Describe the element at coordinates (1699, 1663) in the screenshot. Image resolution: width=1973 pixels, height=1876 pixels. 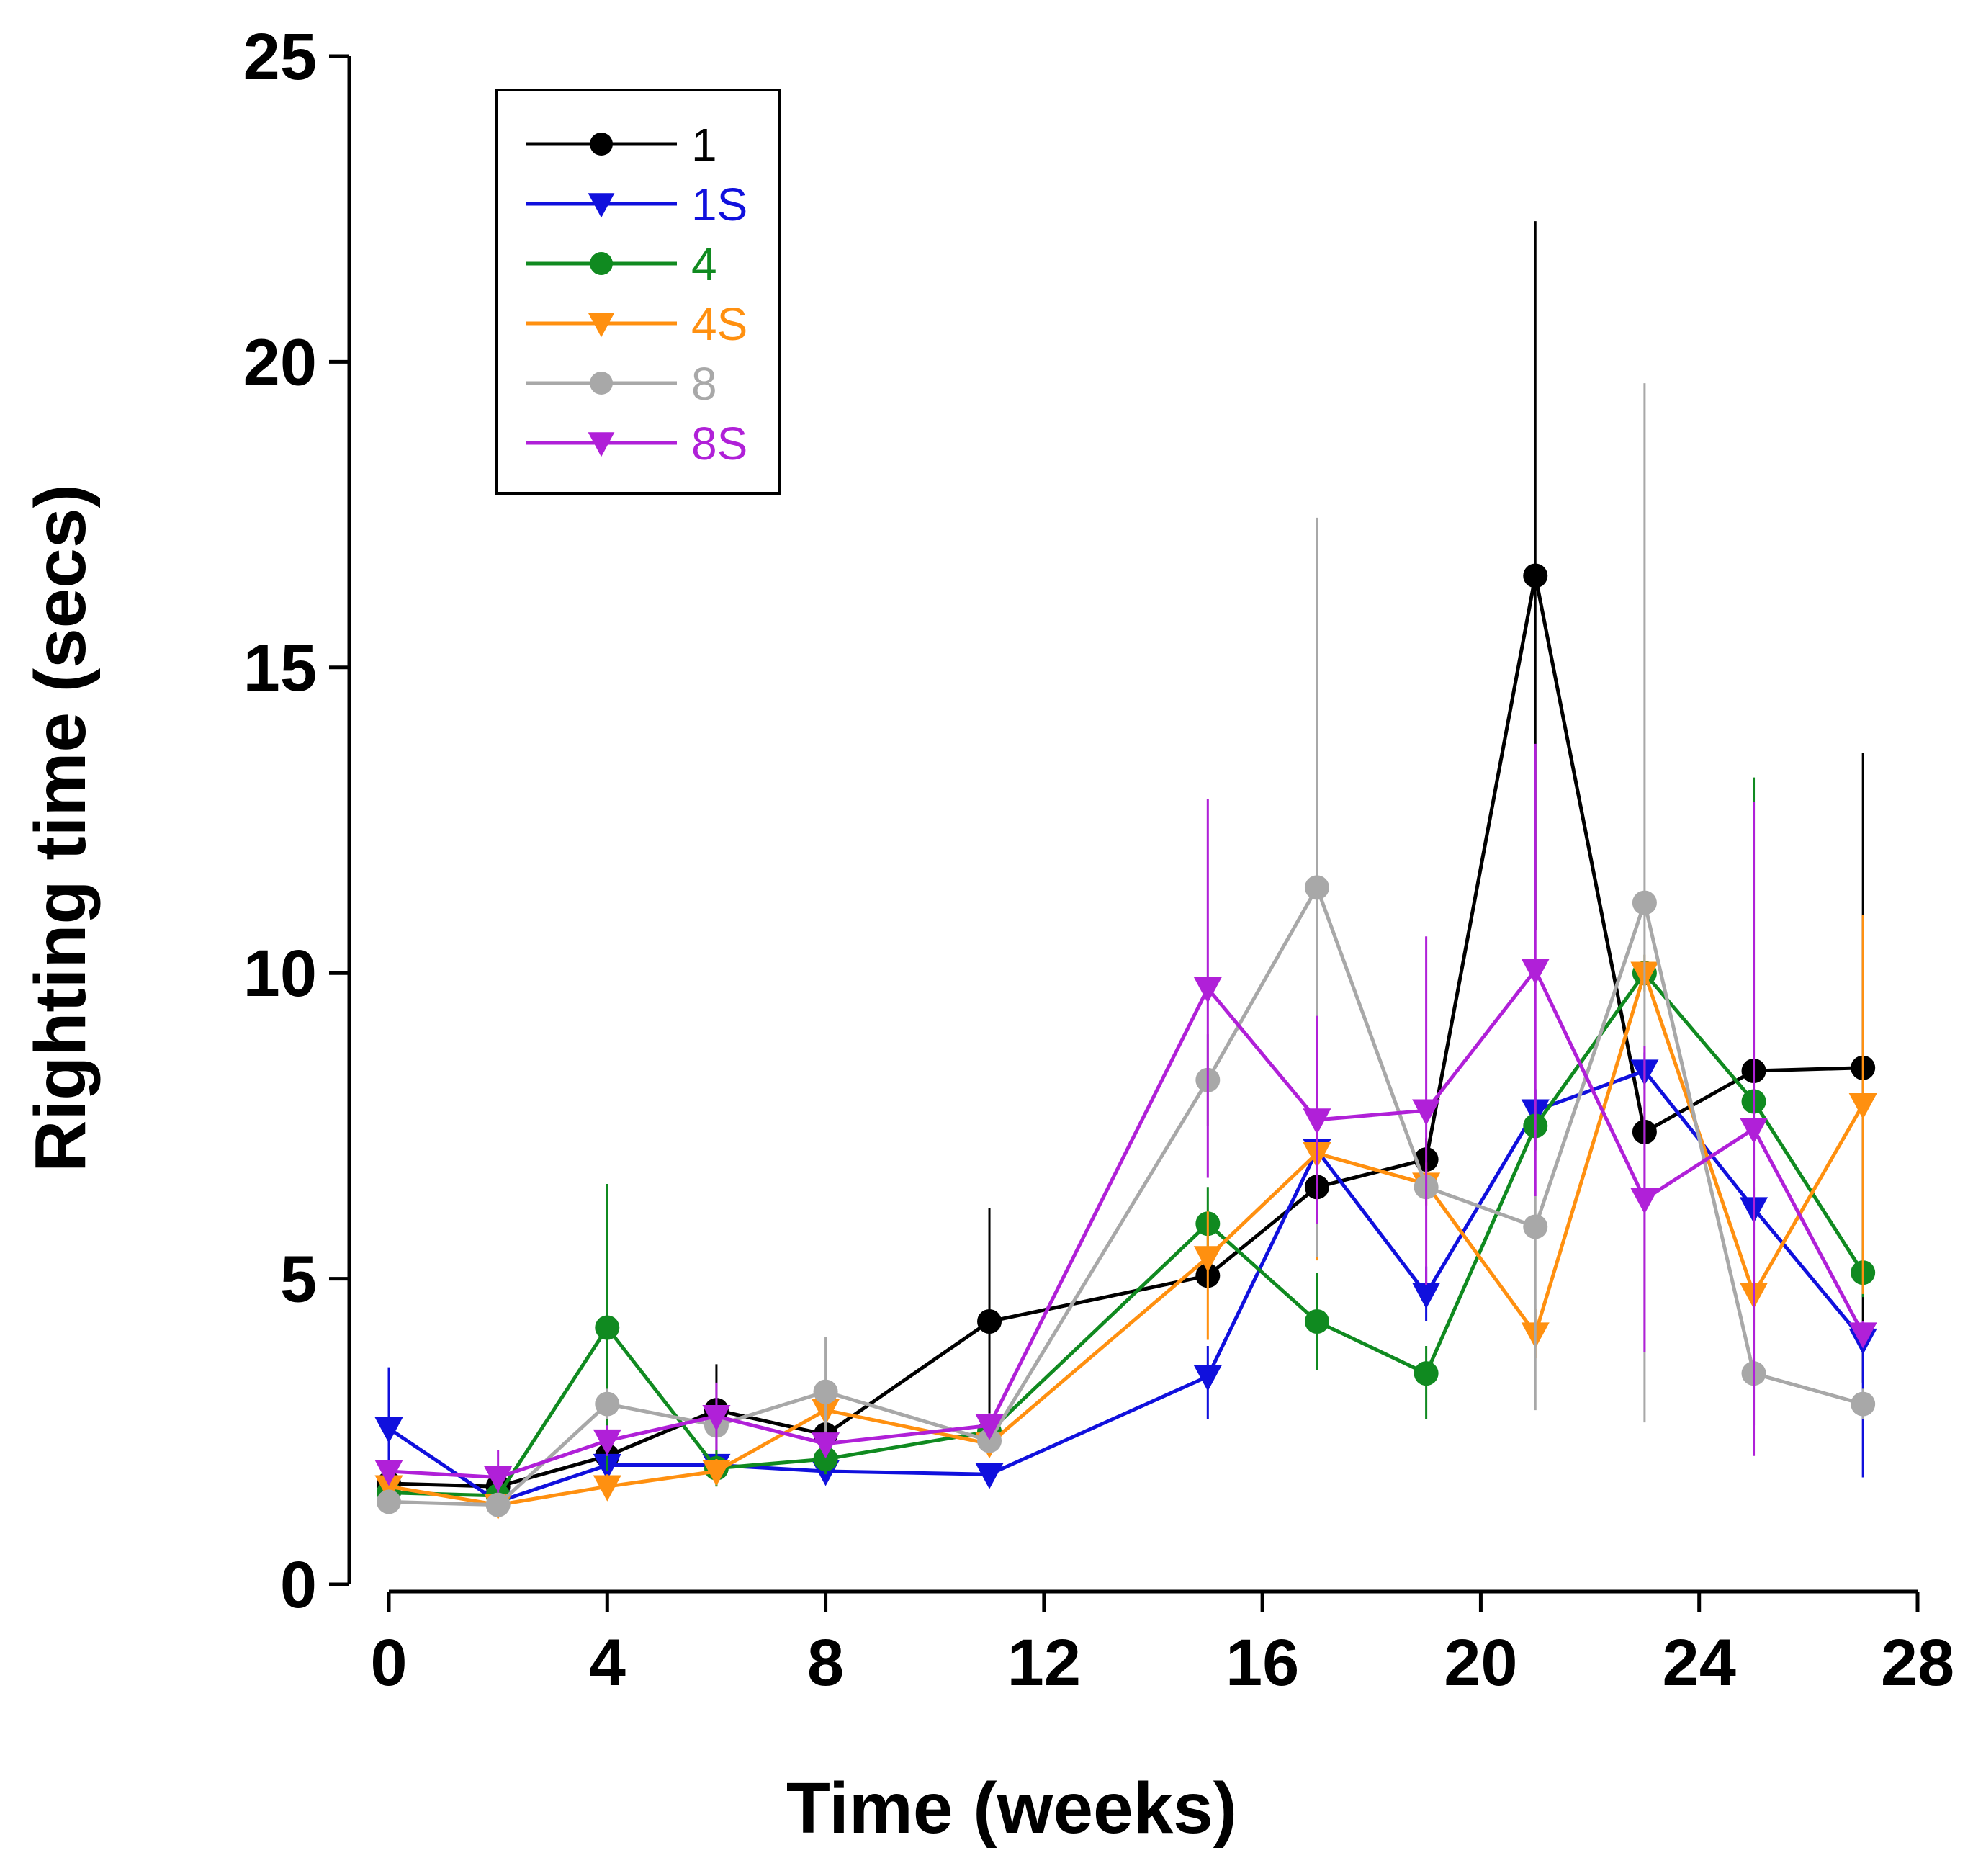
I see `x-tick-label: 24` at that location.